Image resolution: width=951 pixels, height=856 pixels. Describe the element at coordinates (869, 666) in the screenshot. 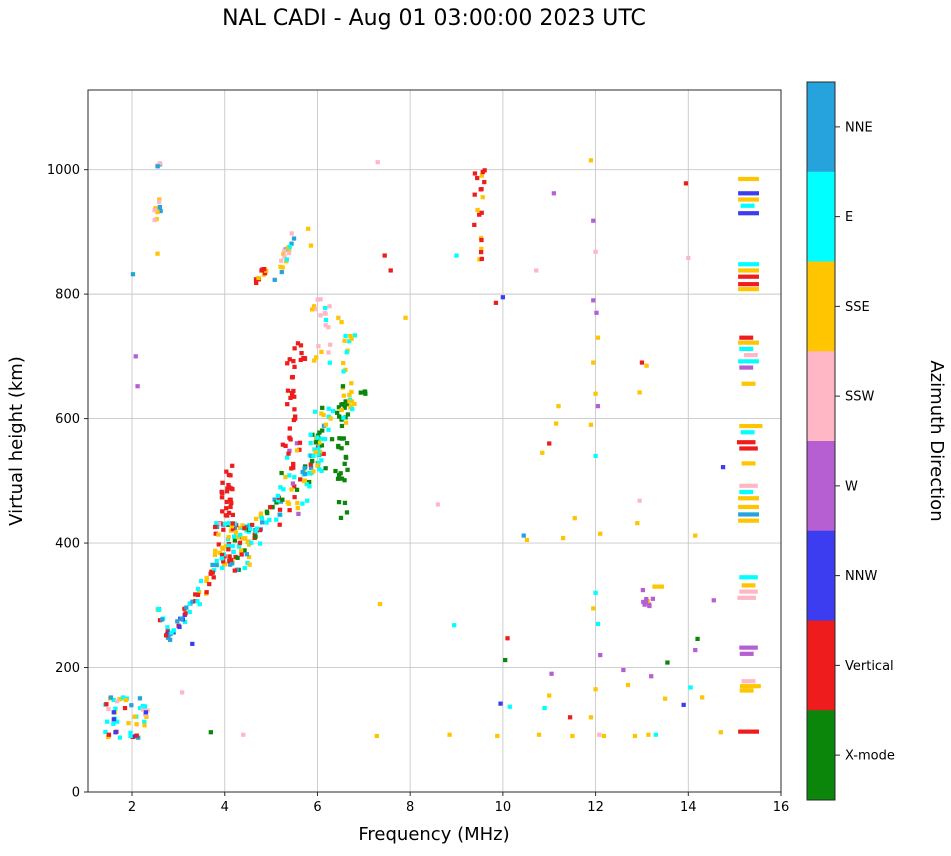

I see `colorbar-label-vertical: Vertical` at that location.